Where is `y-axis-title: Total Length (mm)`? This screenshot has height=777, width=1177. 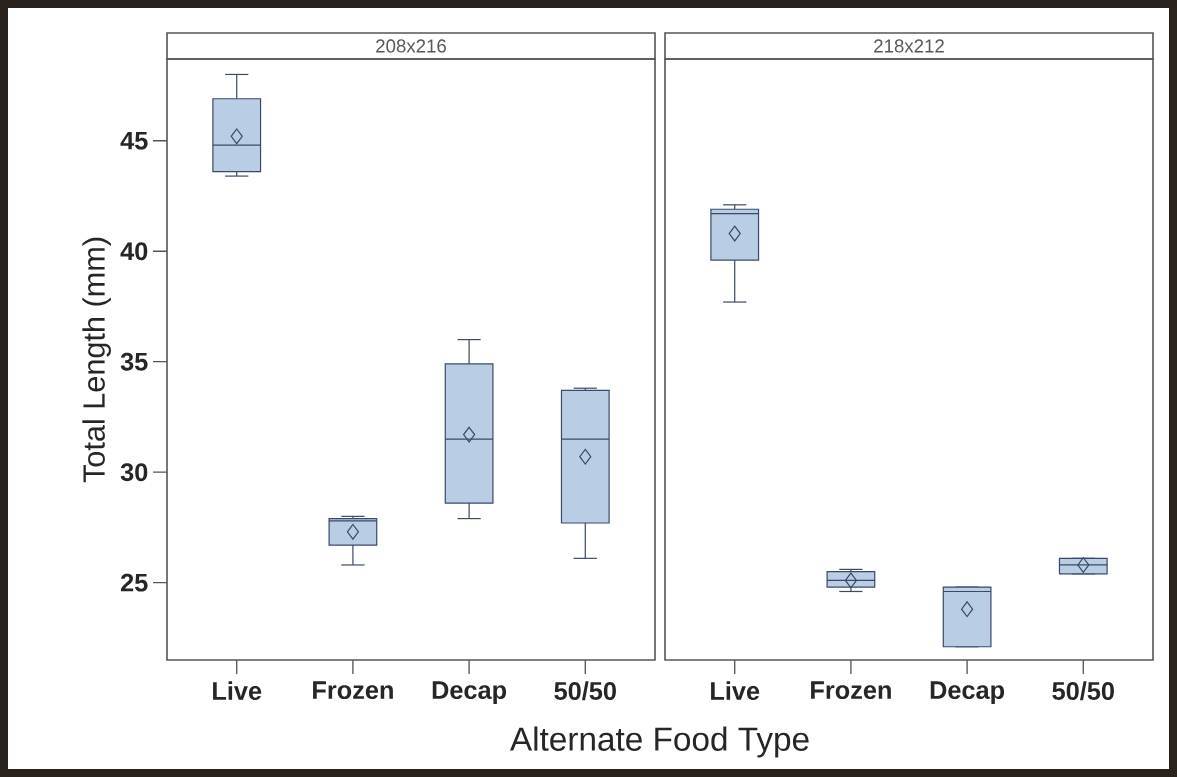
y-axis-title: Total Length (mm) is located at coordinates (96, 360).